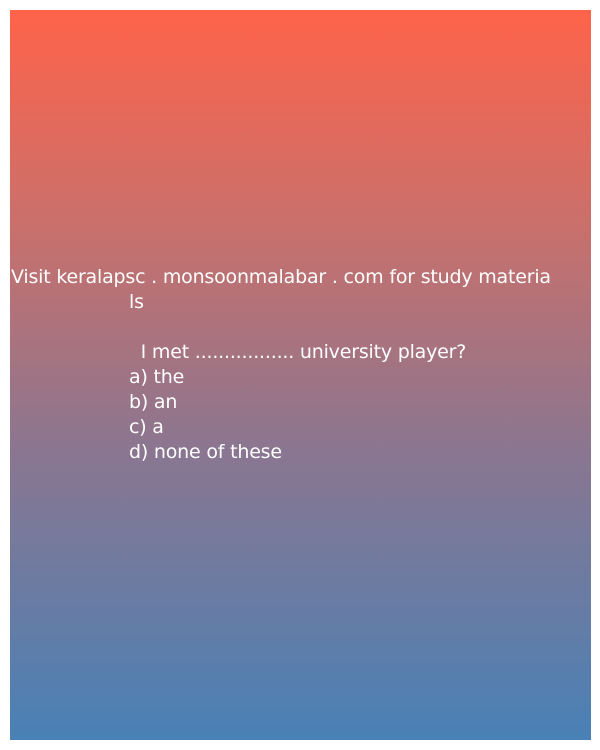  Describe the element at coordinates (146, 427) in the screenshot. I see `option-c: c) a` at that location.